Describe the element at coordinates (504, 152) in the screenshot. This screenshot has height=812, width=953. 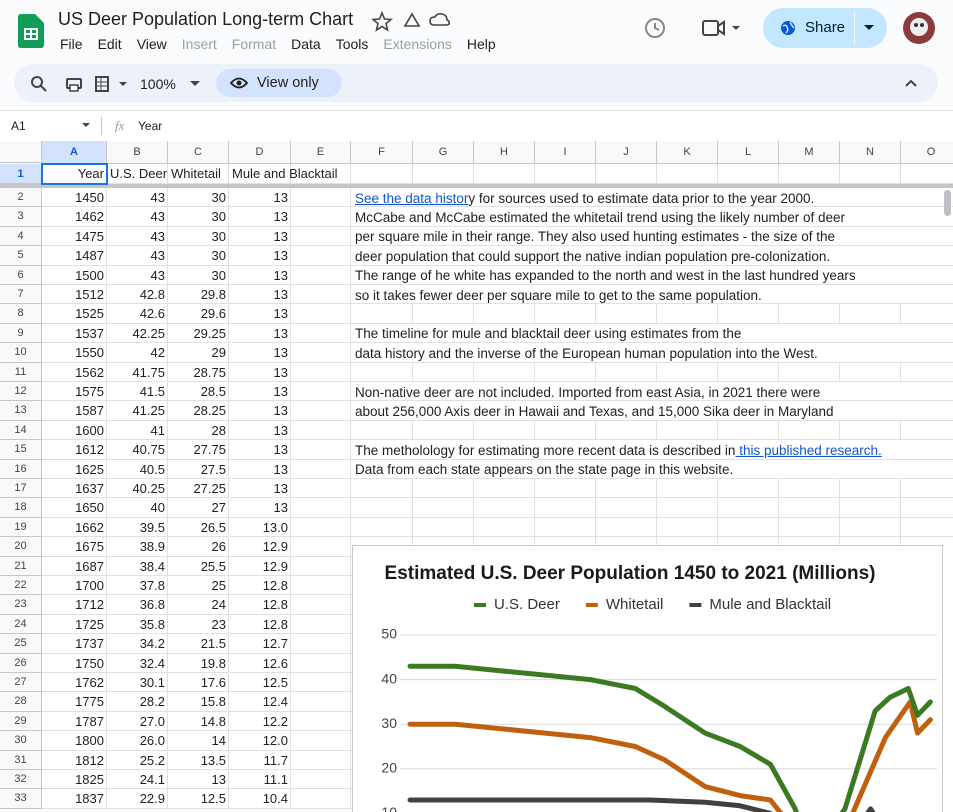
I see `column-header: H` at that location.